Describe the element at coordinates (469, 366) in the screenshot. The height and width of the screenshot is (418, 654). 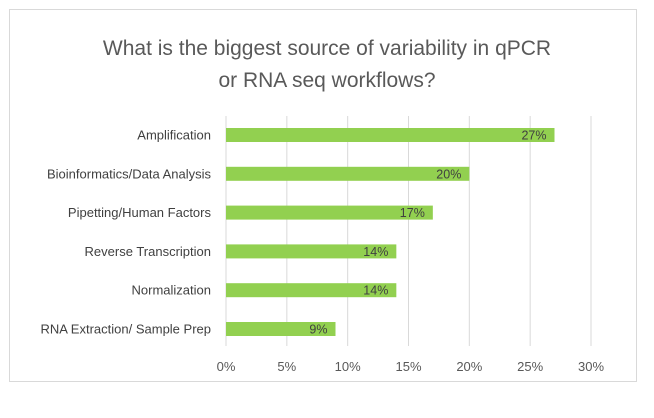
I see `x-tick-label: 20%` at that location.